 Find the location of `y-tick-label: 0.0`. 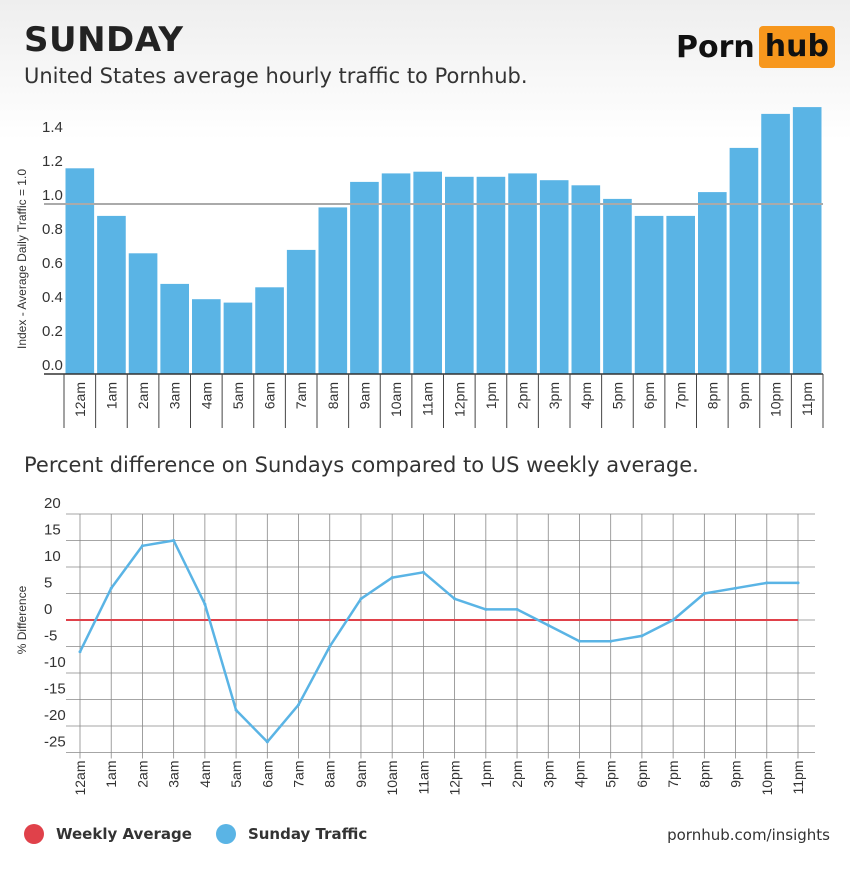

y-tick-label: 0.0 is located at coordinates (52, 365).